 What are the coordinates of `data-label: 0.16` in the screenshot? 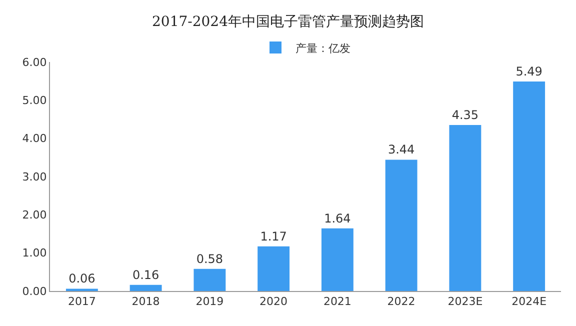 It's located at (146, 275).